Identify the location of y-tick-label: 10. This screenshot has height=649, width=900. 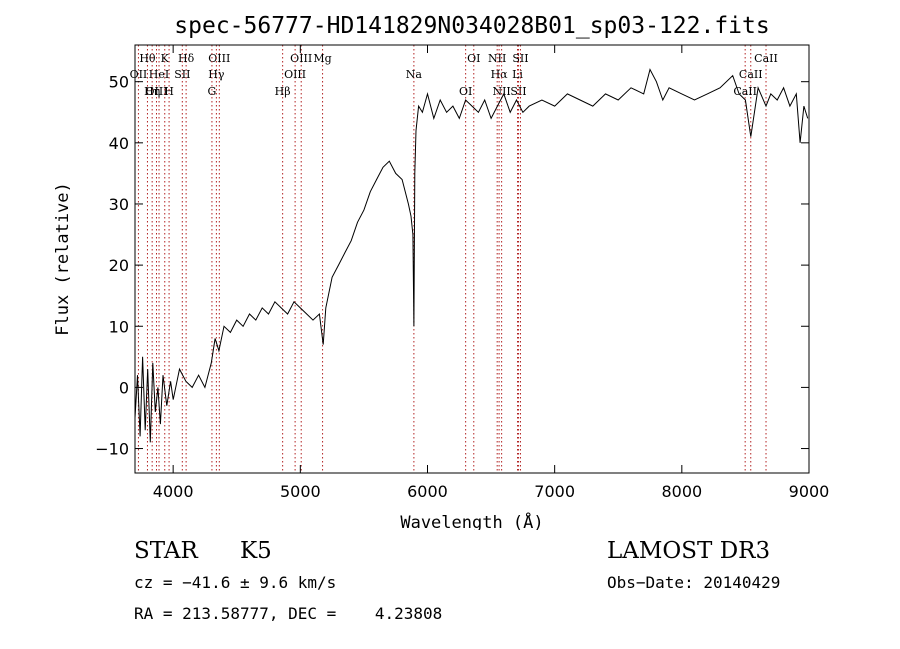
(119, 326).